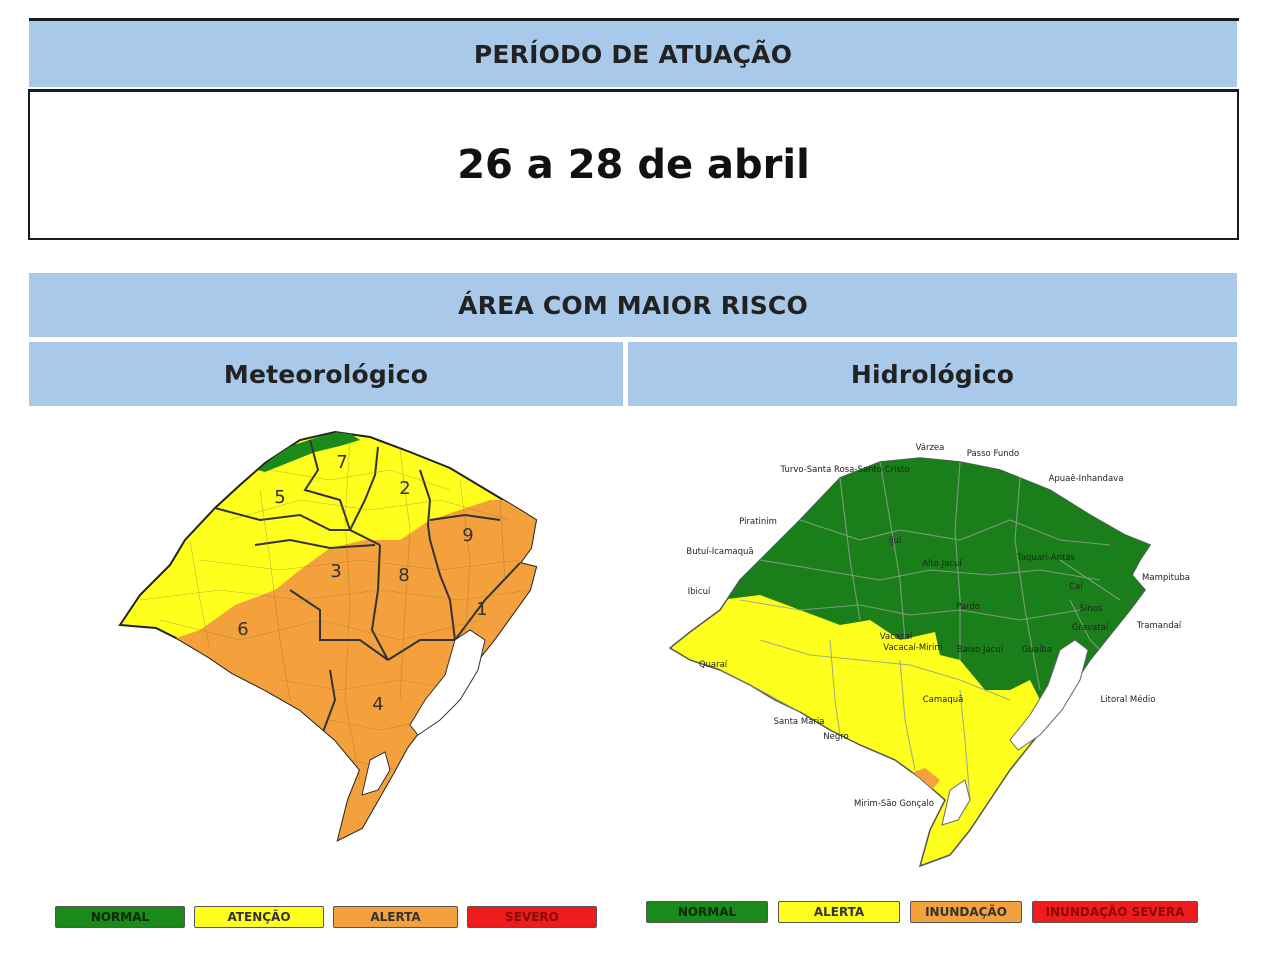 The height and width of the screenshot is (956, 1280). Describe the element at coordinates (341, 462) in the screenshot. I see `region-number-7: 7` at that location.